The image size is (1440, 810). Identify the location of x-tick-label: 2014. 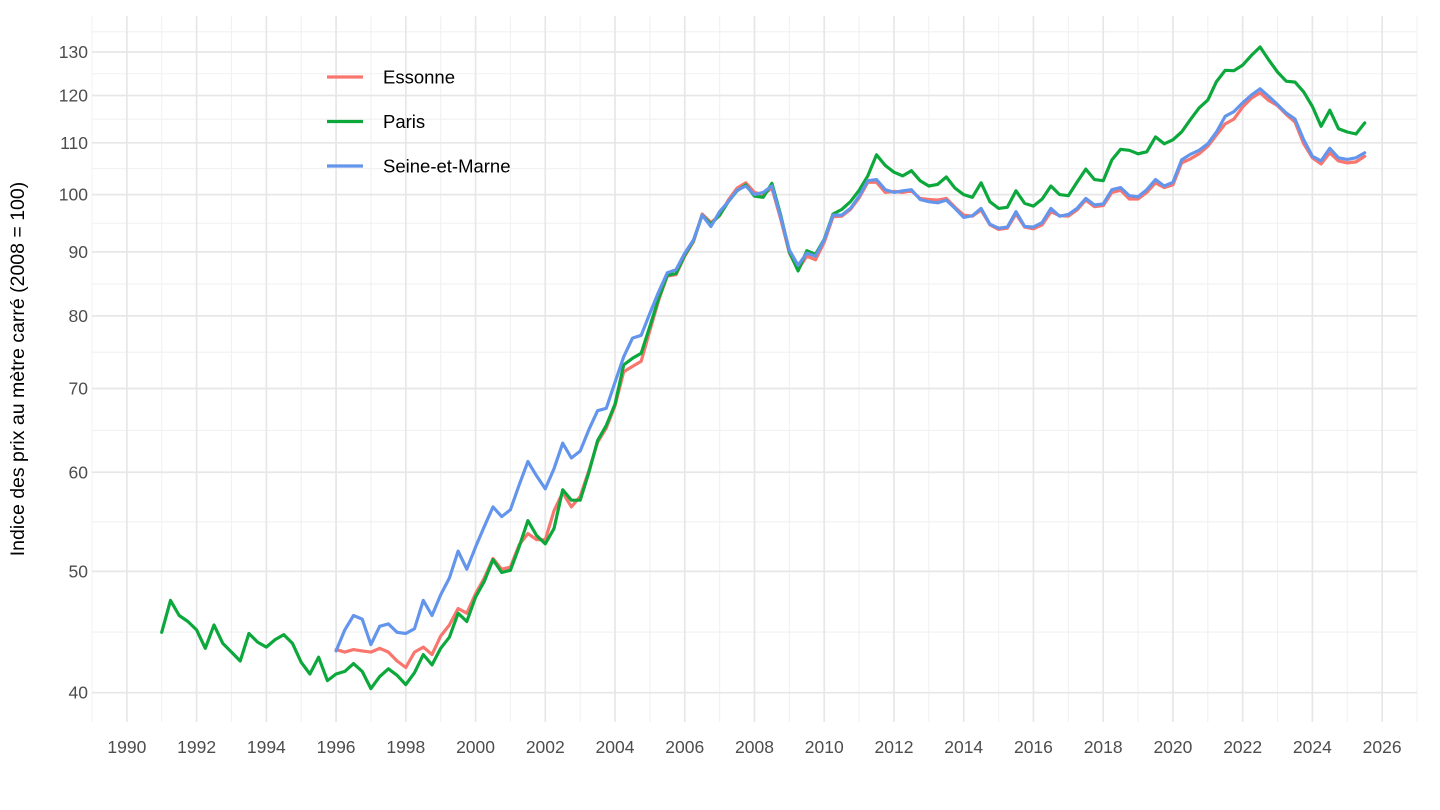
(963, 747).